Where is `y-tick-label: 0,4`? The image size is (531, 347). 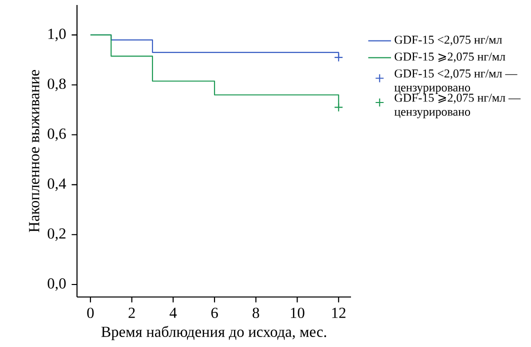
y-tick-label: 0,4 is located at coordinates (57, 184).